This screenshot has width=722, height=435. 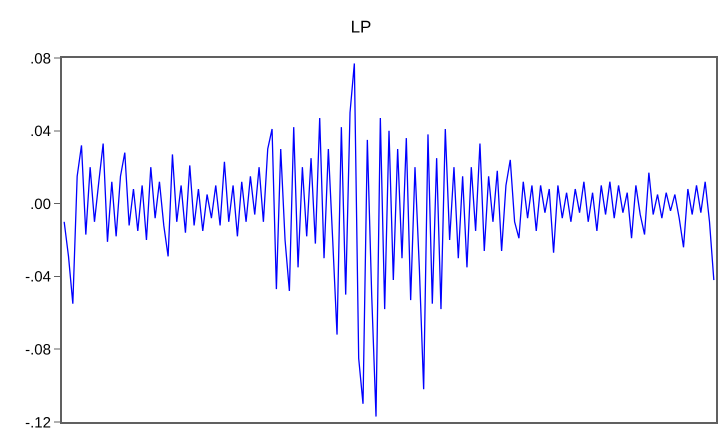 What do you see at coordinates (40, 204) in the screenshot?
I see `y-tick-label: .00` at bounding box center [40, 204].